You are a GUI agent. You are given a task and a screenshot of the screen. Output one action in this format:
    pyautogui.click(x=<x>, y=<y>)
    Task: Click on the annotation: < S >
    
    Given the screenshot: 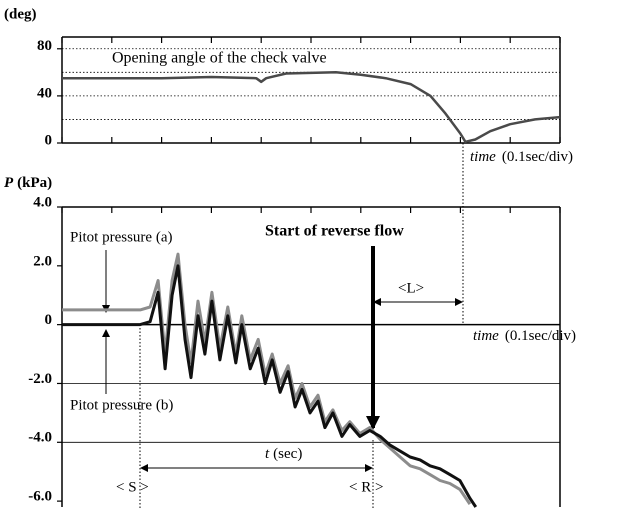 What is the action you would take?
    pyautogui.click(x=132, y=487)
    